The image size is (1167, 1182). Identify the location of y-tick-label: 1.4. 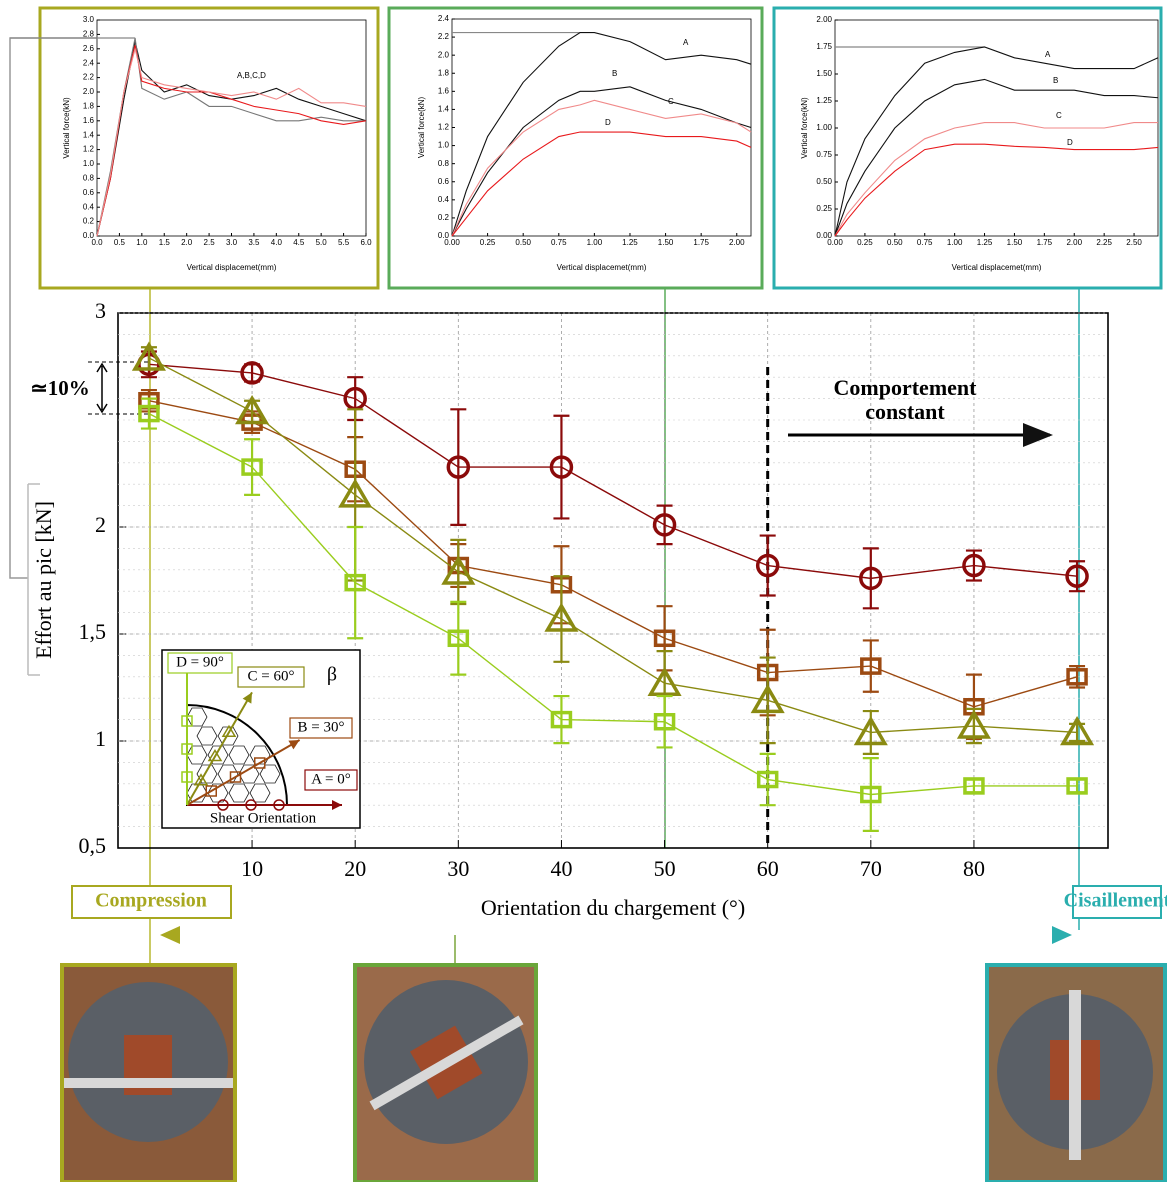
(444, 109).